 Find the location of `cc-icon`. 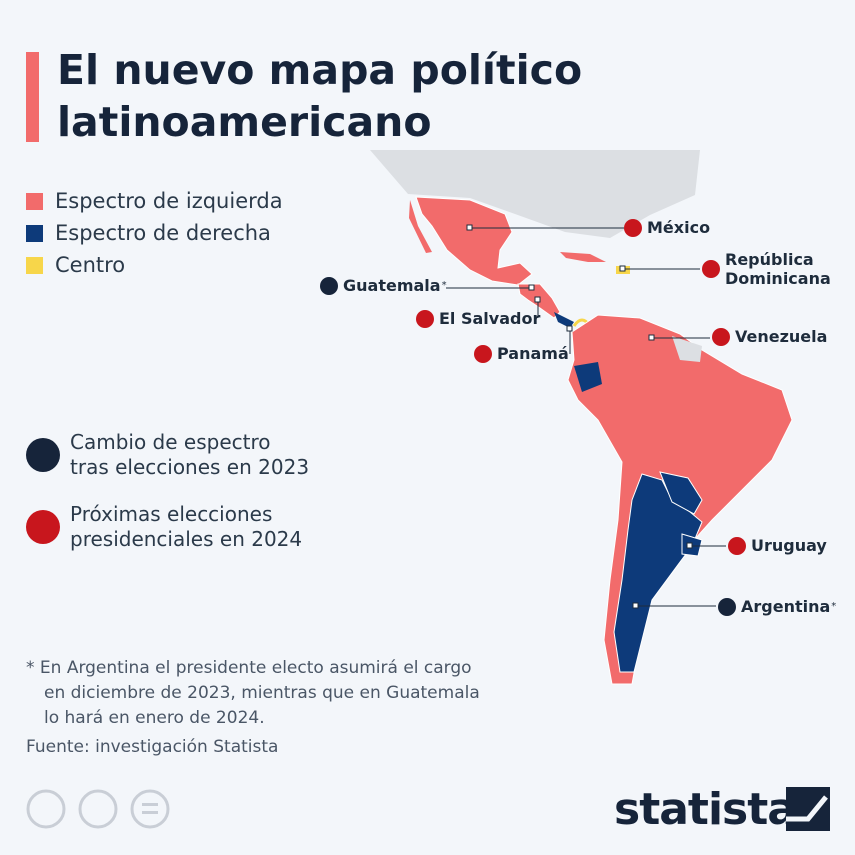

cc-icon is located at coordinates (46, 809).